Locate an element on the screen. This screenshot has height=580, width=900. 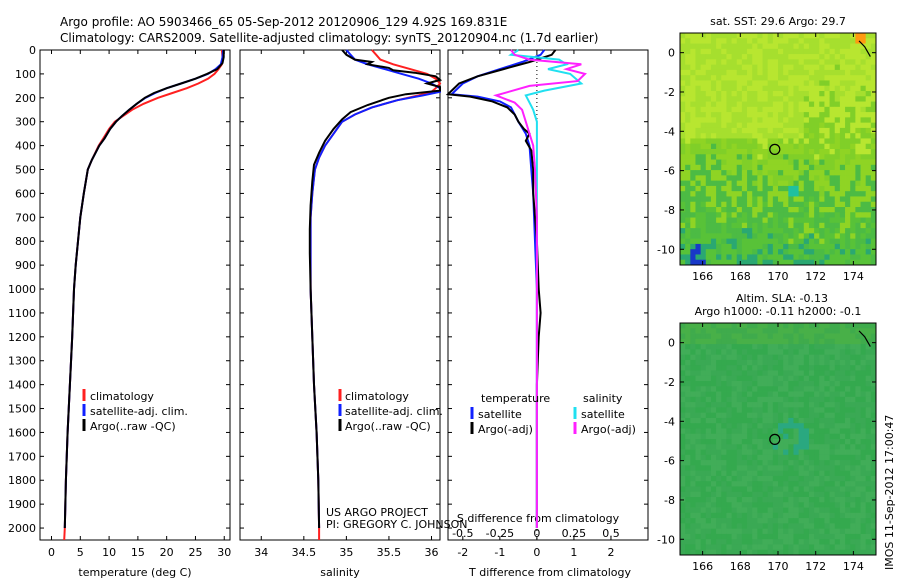
x-axis-label: salinity is located at coordinates (340, 572).